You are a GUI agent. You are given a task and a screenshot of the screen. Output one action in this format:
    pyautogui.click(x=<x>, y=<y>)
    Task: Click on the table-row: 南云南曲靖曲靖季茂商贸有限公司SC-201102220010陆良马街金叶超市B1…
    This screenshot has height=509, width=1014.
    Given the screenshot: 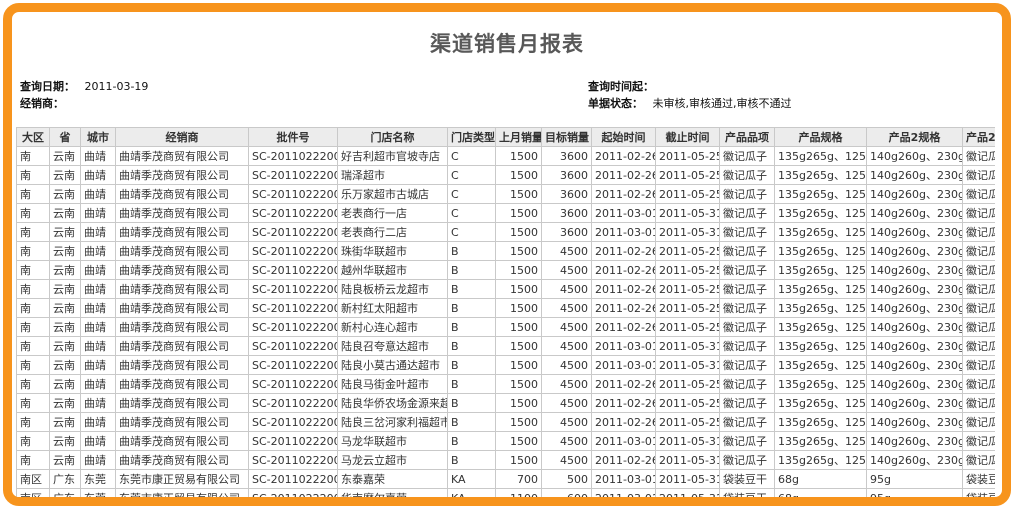 What is the action you would take?
    pyautogui.click(x=505, y=384)
    